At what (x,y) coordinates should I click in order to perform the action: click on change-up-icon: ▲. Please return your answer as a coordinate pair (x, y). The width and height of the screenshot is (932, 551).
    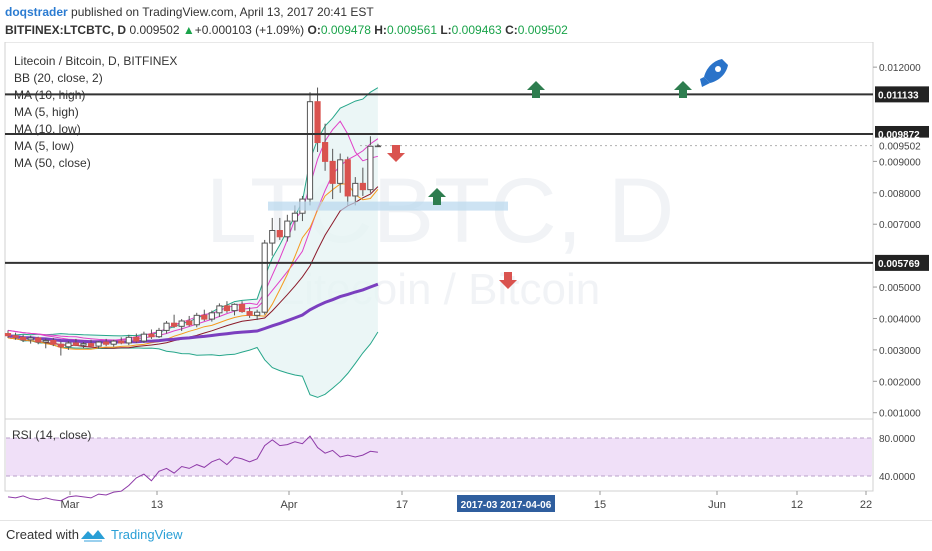
    Looking at the image, I should click on (188, 30).